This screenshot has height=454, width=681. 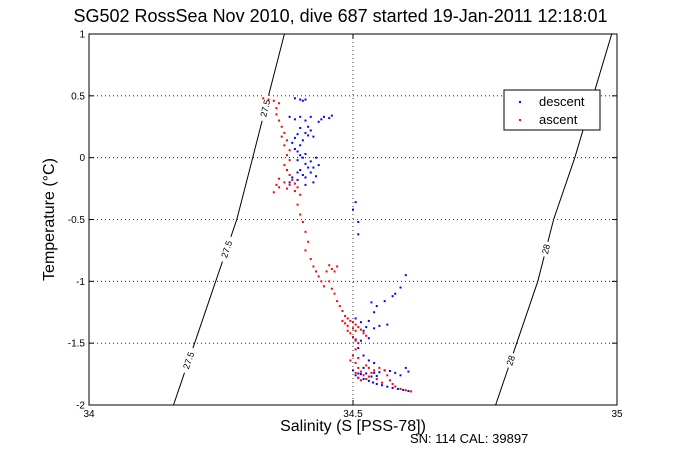 I want to click on y-tick-label: -0.5, so click(x=77, y=220).